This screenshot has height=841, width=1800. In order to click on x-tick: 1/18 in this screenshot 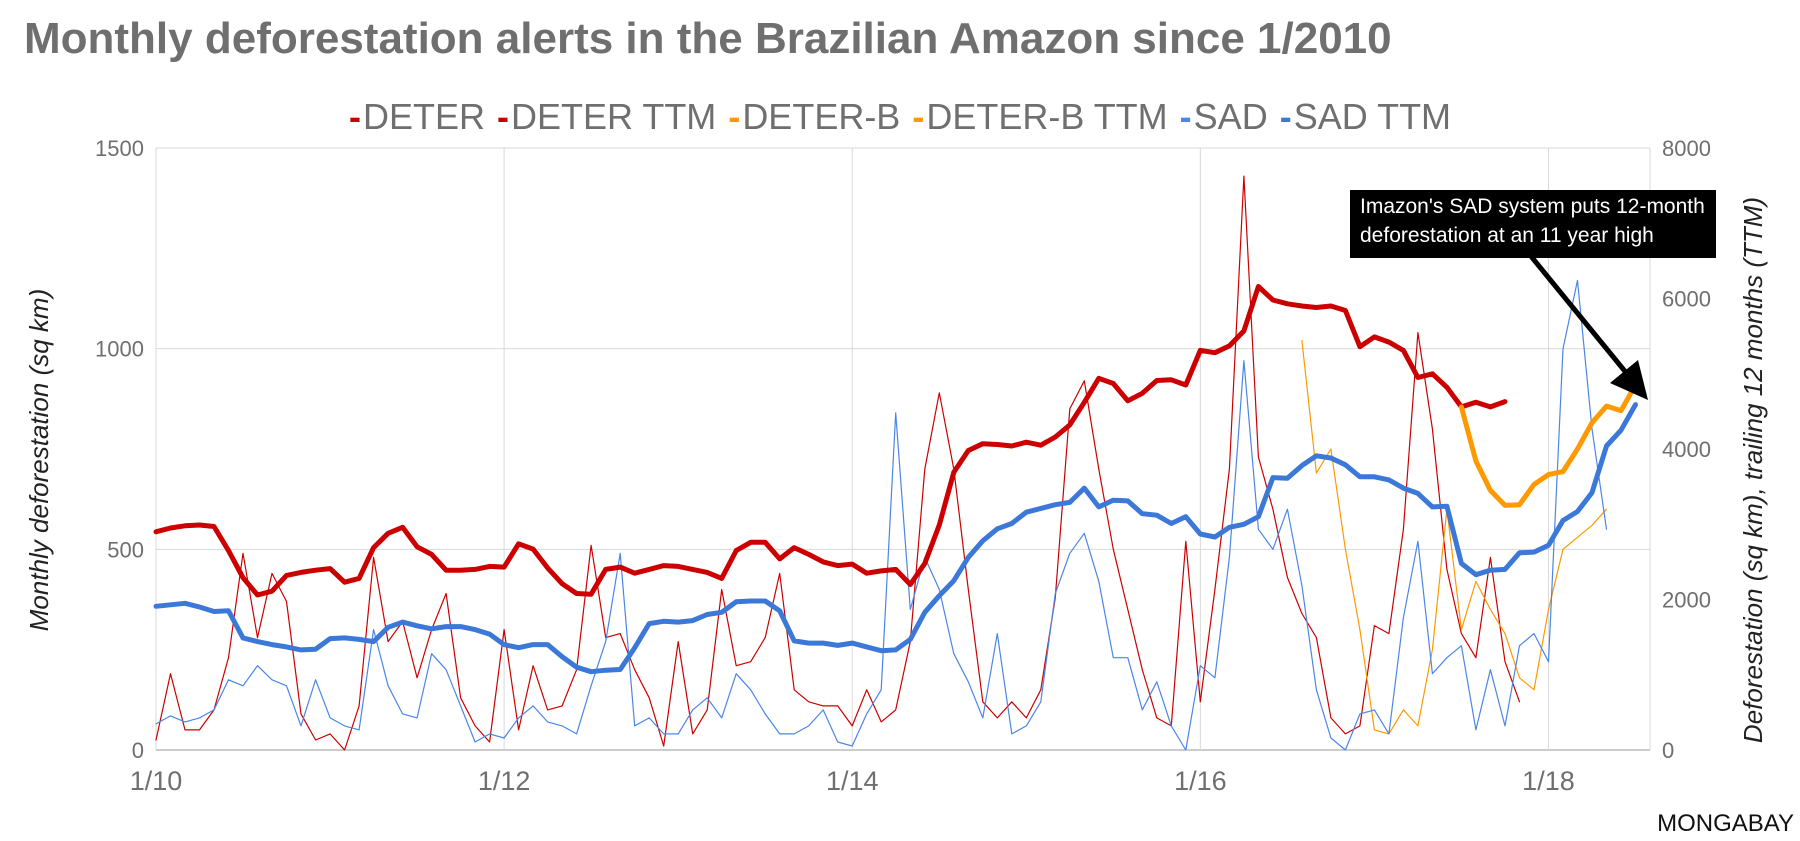, I will do `click(1548, 781)`.